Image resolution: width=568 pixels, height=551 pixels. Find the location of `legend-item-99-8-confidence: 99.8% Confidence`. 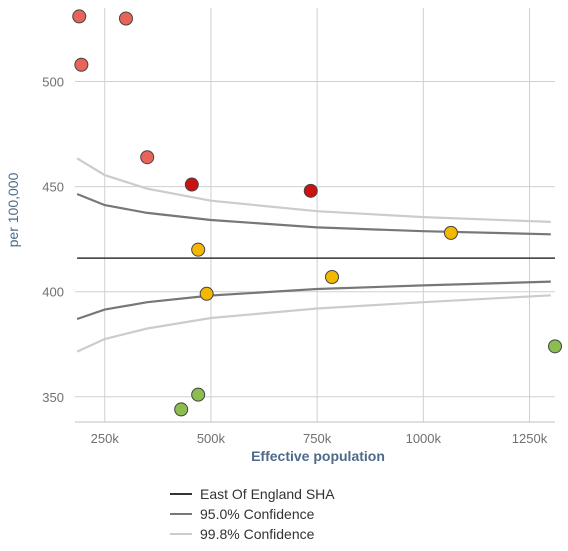

legend-item-99-8-confidence: 99.8% Confidence is located at coordinates (252, 534).